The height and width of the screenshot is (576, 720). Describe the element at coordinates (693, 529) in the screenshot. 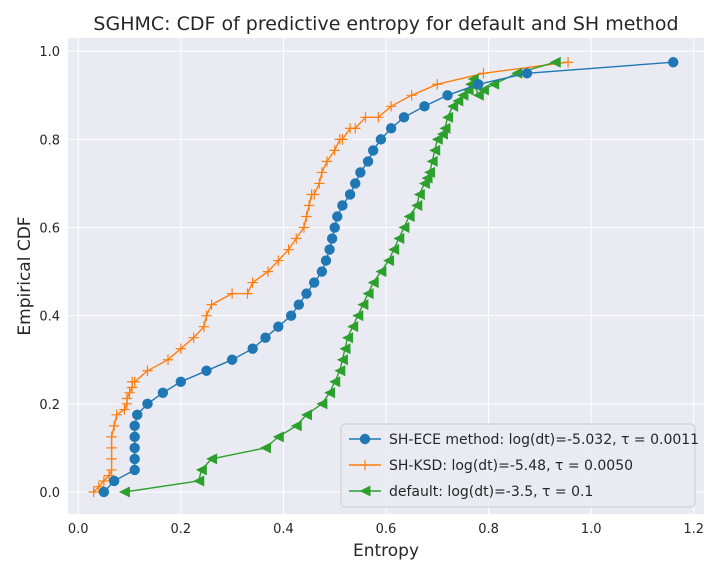

I see `x-tick-label: 1.2` at that location.